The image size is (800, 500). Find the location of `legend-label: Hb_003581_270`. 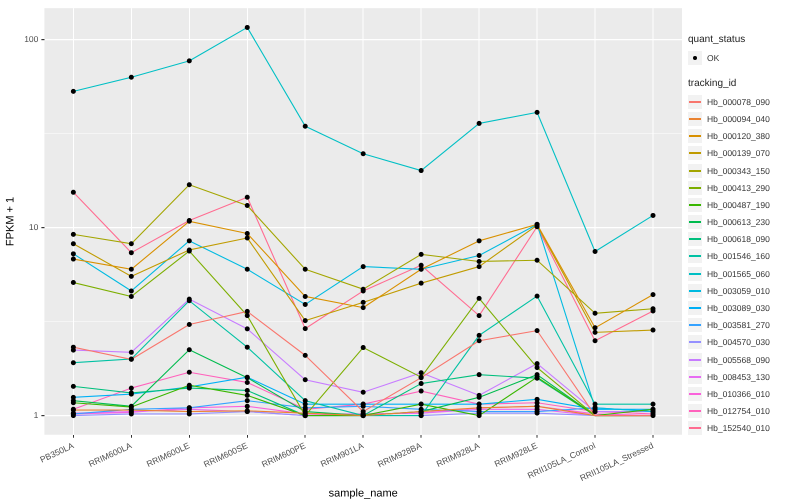

legend-label: Hb_003581_270 is located at coordinates (738, 325).